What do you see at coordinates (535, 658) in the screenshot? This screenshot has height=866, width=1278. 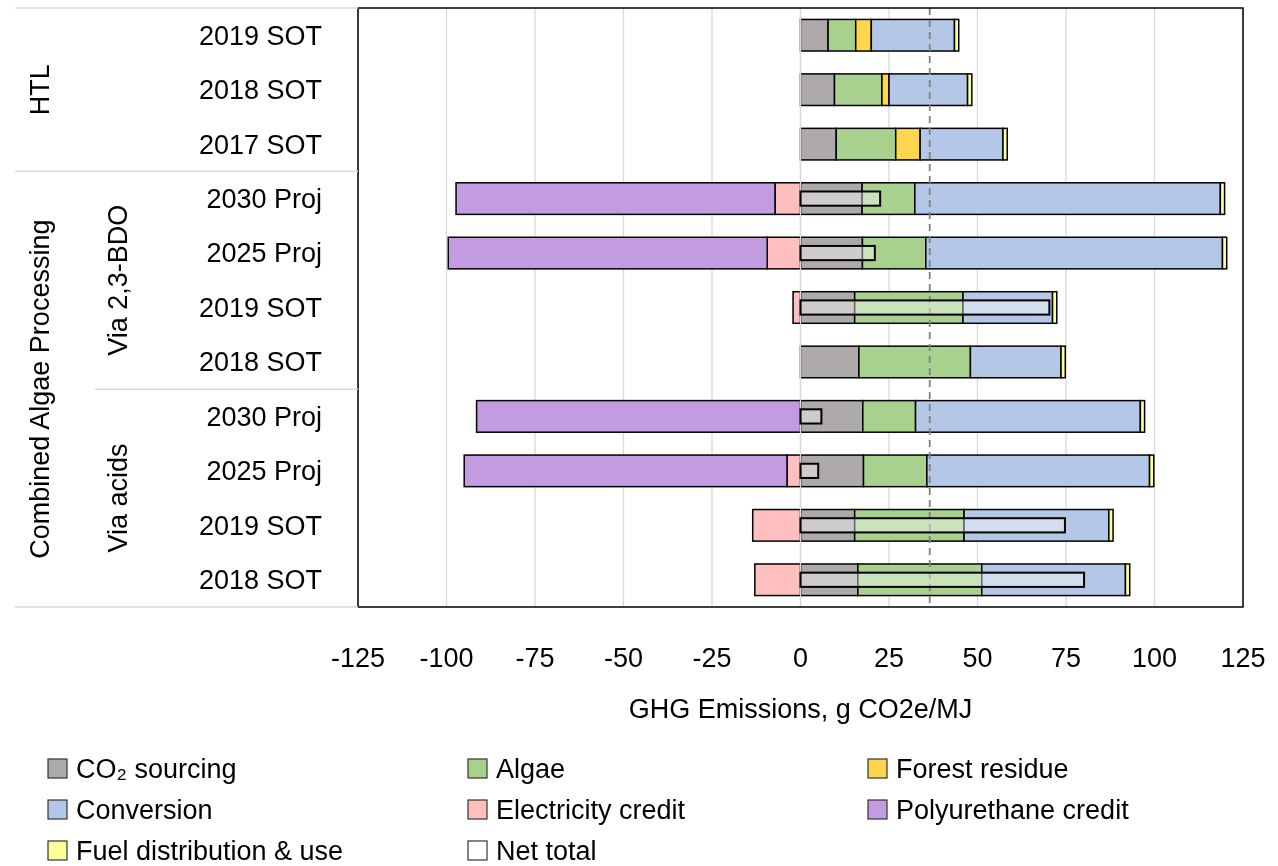 I see `x-tick-label: -75` at bounding box center [535, 658].